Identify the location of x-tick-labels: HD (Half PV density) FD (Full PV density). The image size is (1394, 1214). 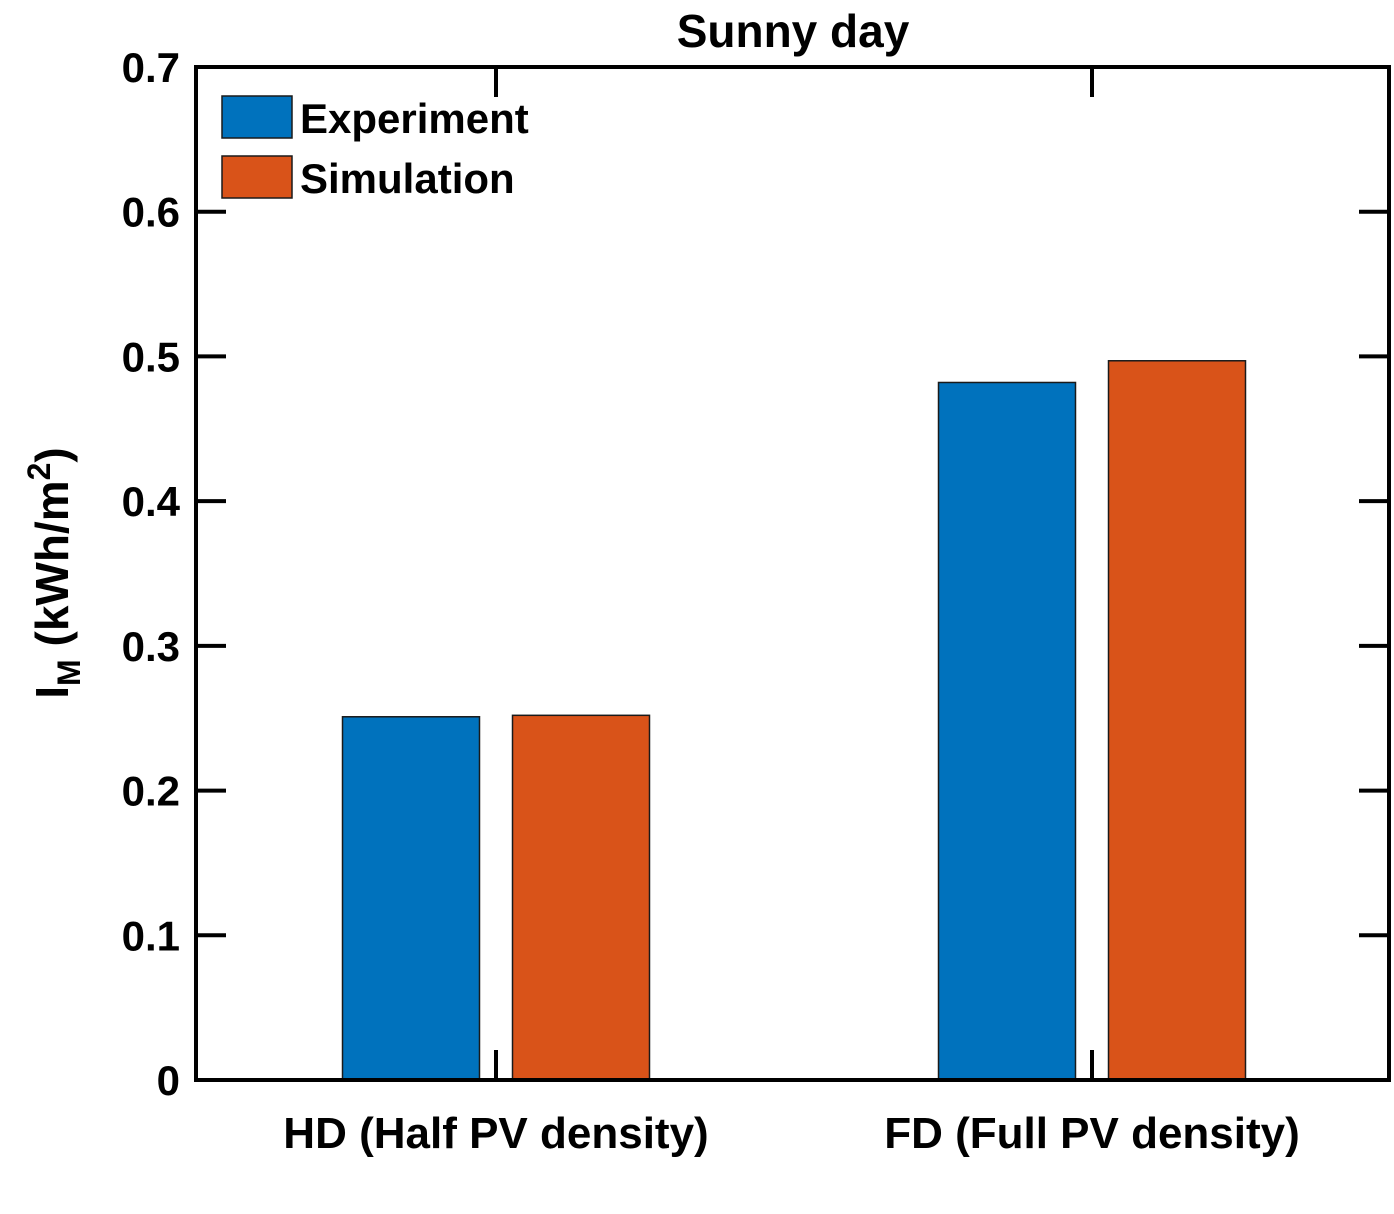
(791, 1133).